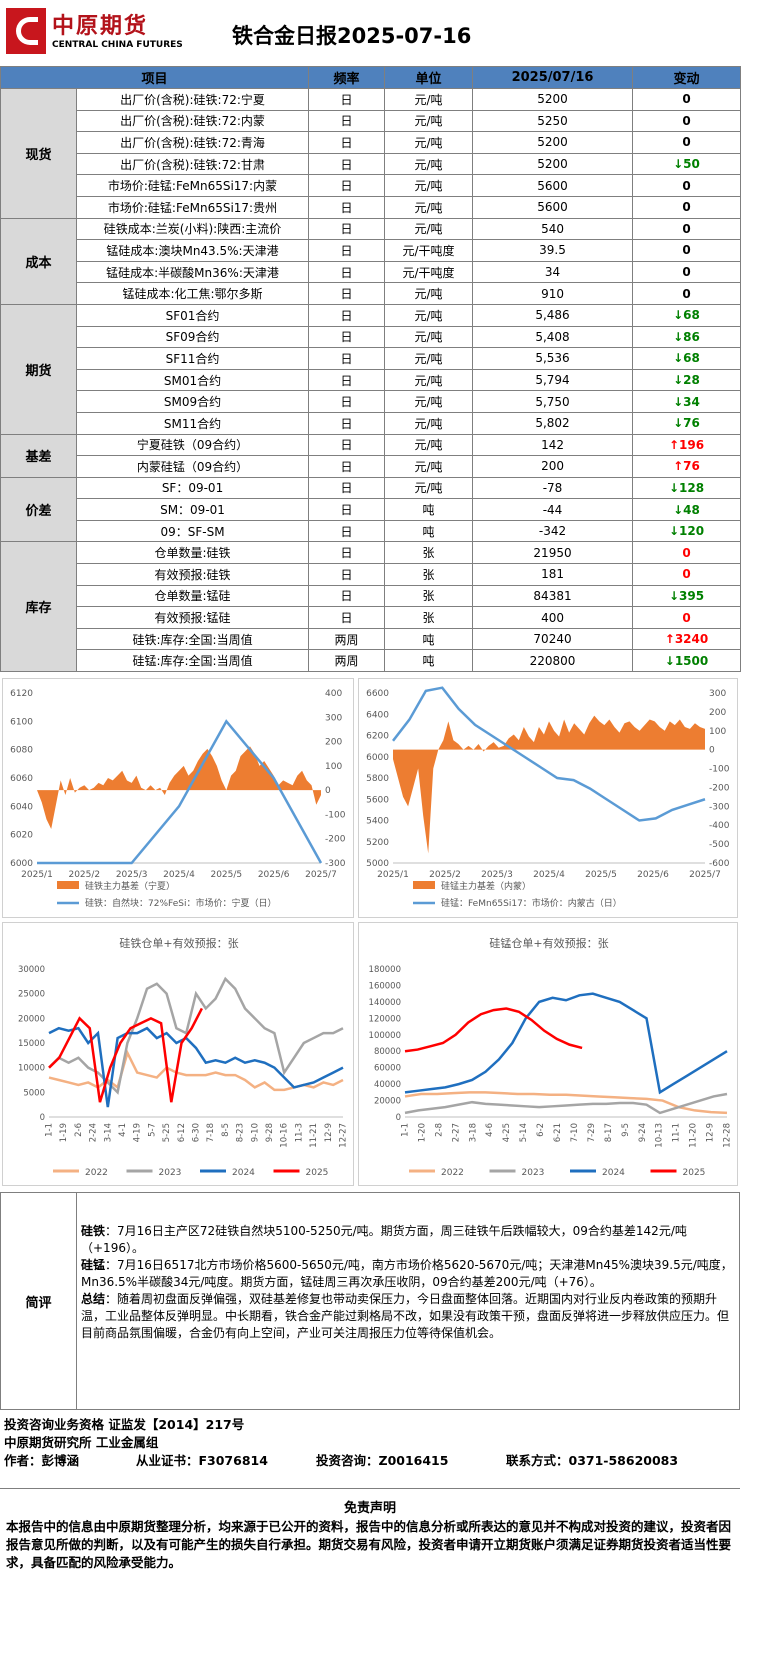  I want to click on row-value: 5,536, so click(553, 358).